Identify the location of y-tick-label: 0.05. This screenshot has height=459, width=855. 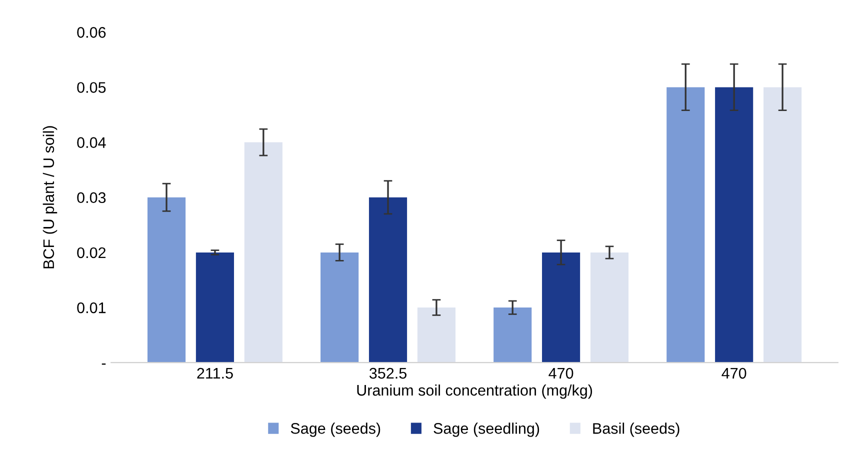
(91, 87).